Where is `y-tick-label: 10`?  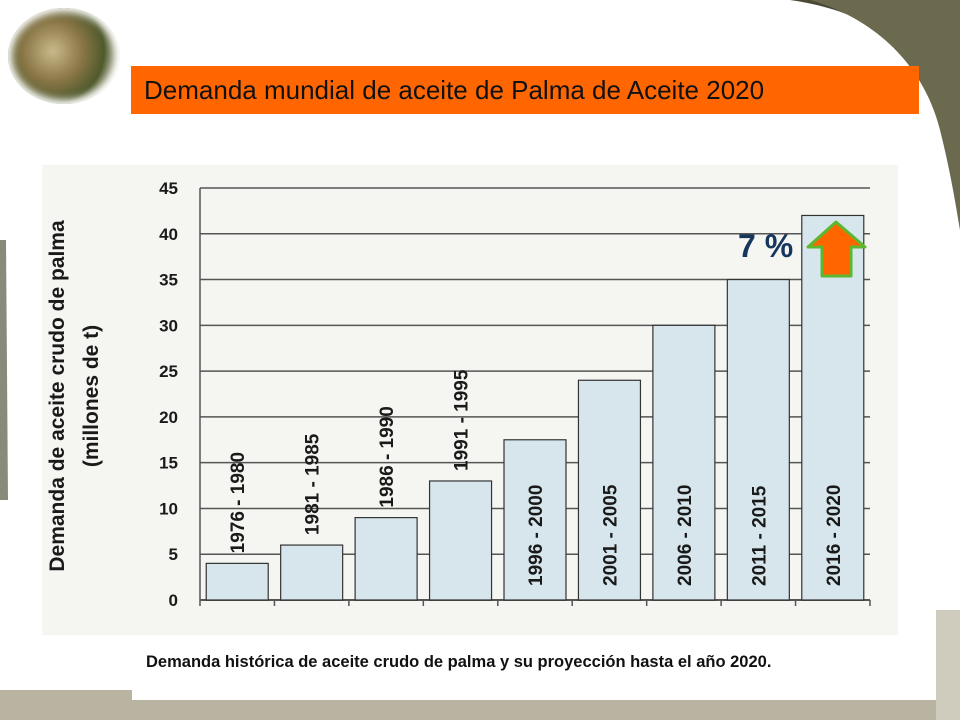 y-tick-label: 10 is located at coordinates (168, 508).